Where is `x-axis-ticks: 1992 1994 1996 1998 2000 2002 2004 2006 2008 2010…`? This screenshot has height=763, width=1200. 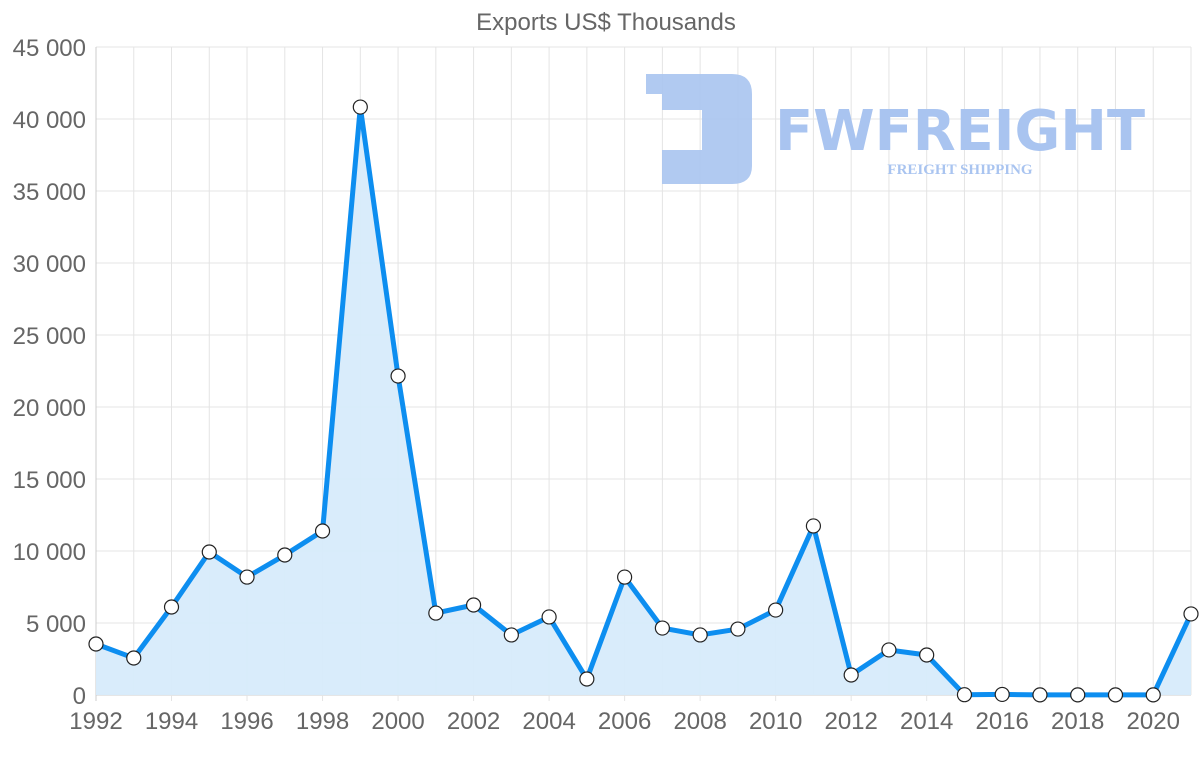 x-axis-ticks: 1992 1994 1996 1998 2000 2002 2004 2006 2008 2010… is located at coordinates (624, 721).